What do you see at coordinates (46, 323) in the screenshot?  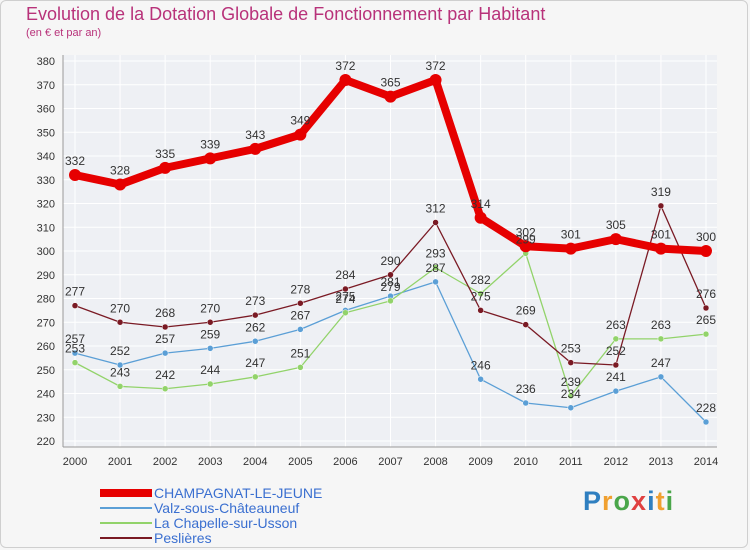 I see `y-tick-label: 270` at bounding box center [46, 323].